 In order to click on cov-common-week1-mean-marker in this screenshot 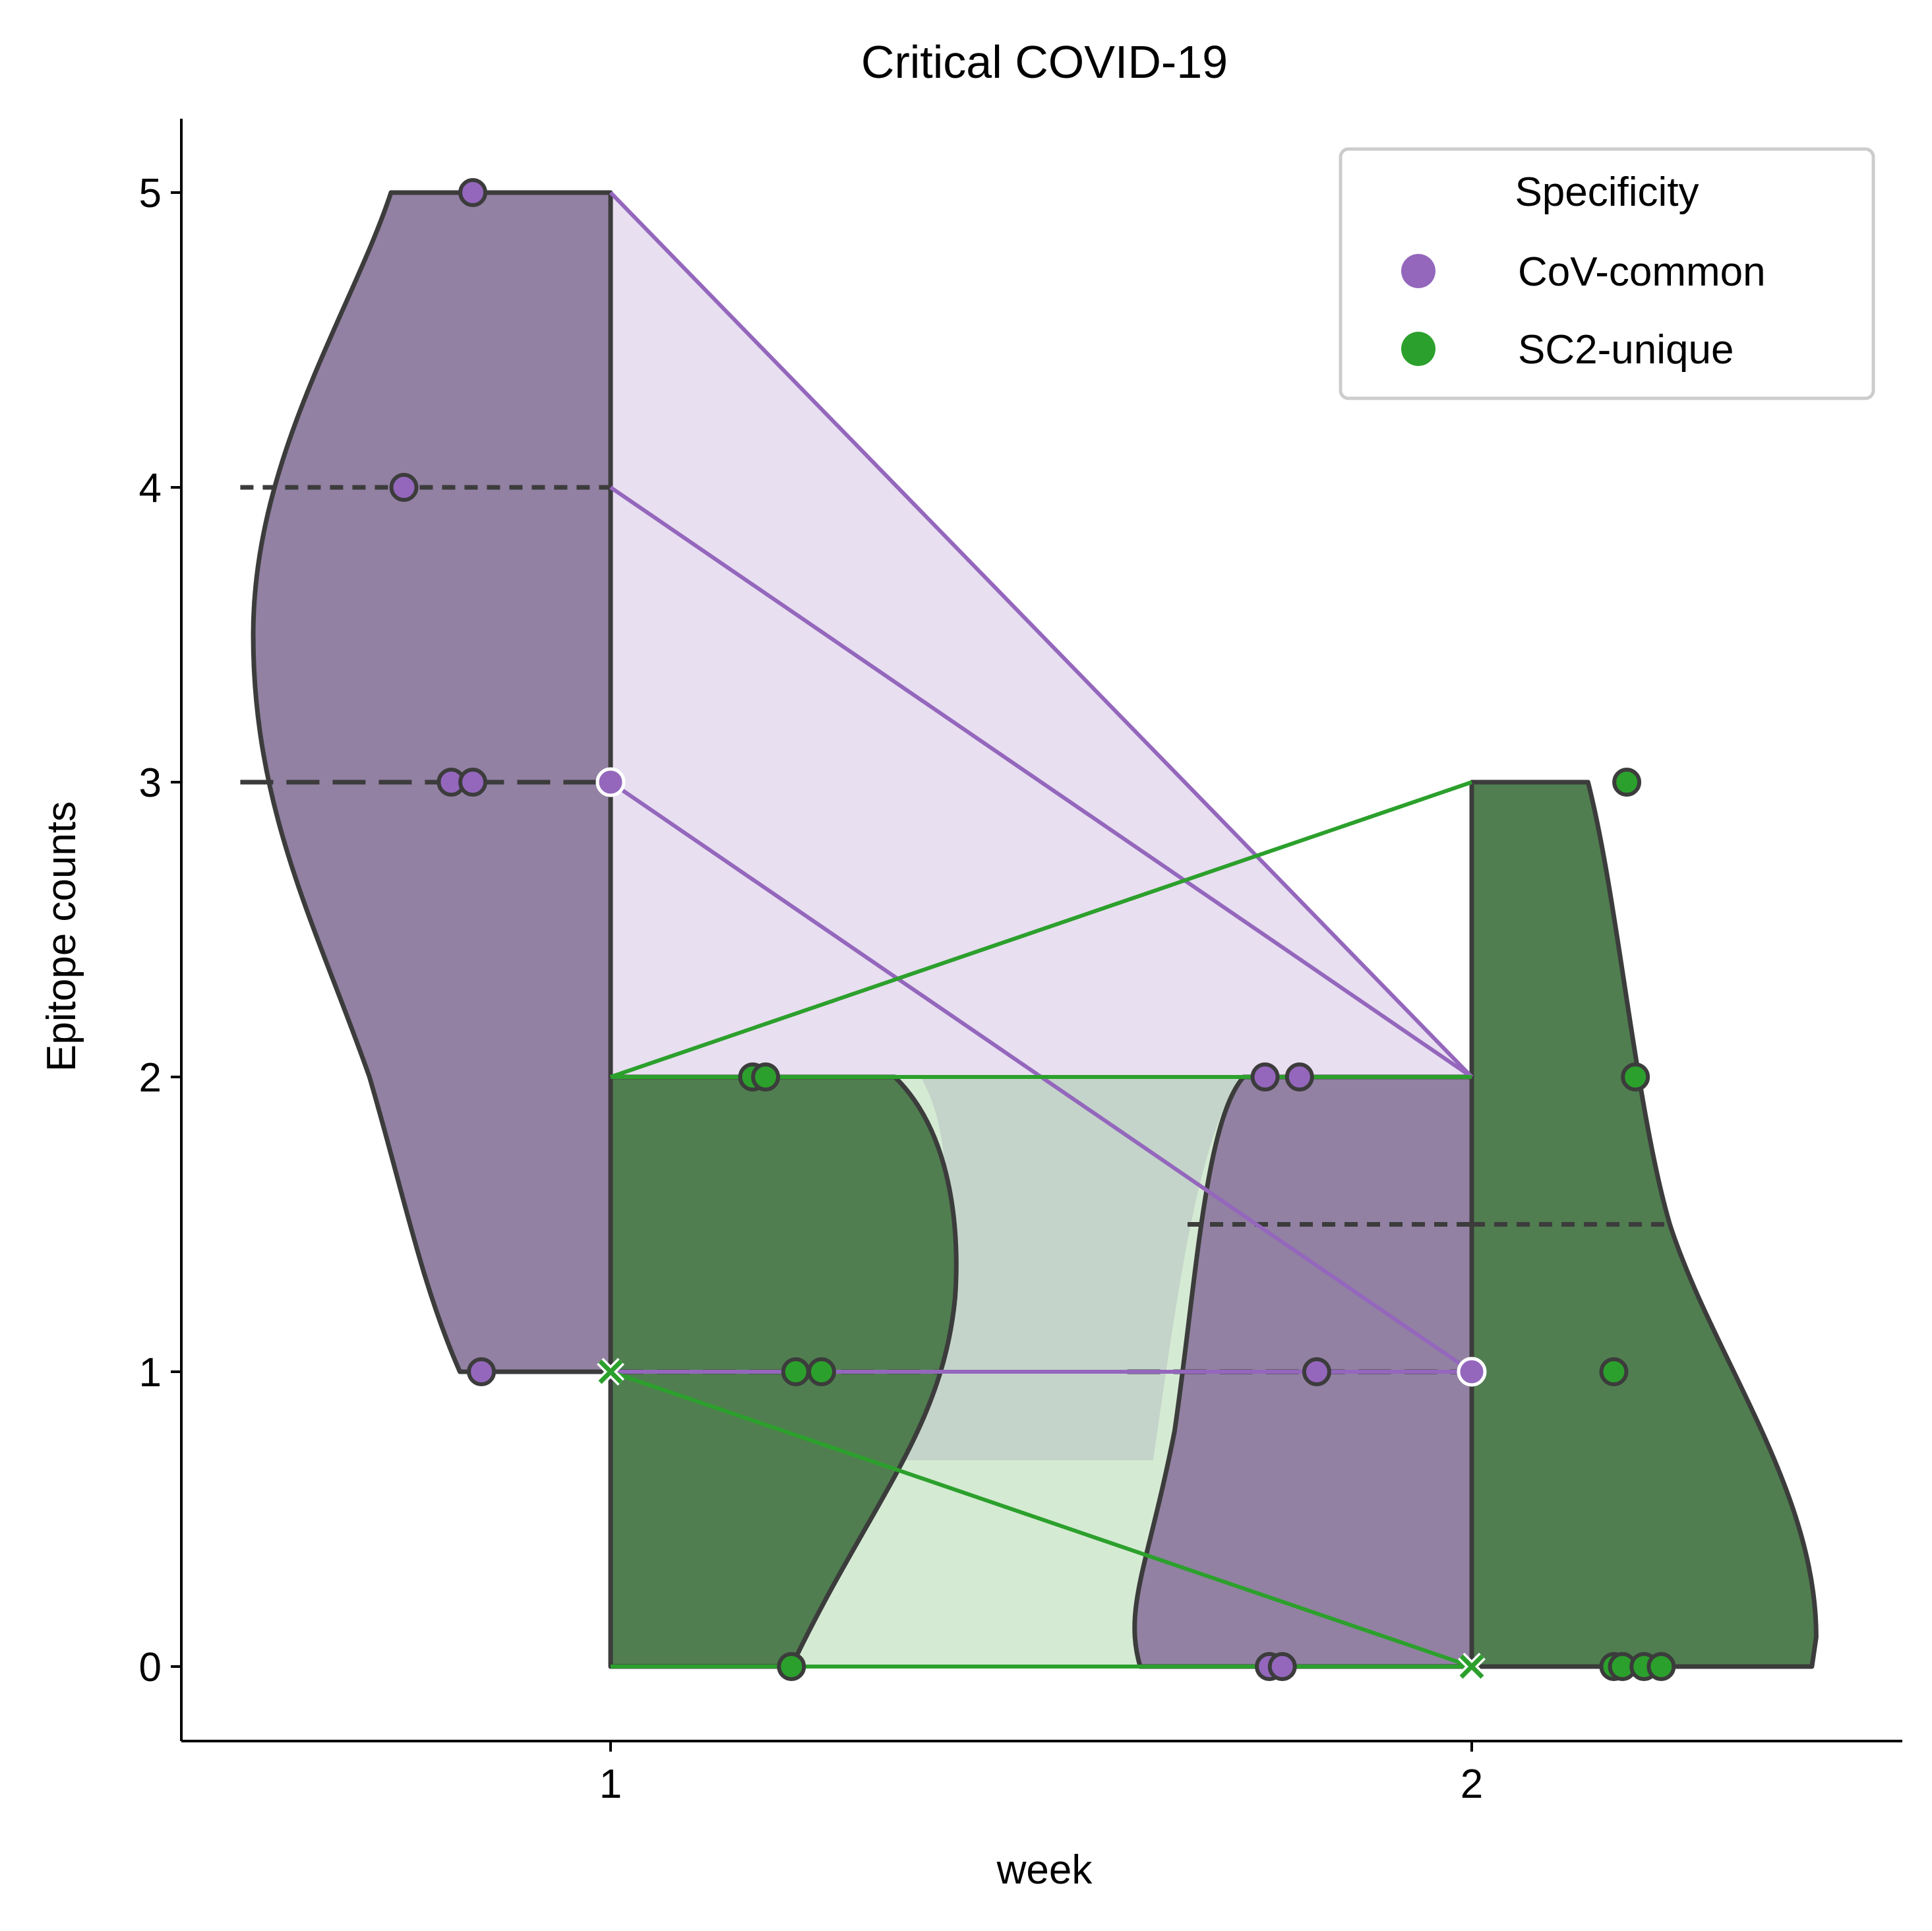, I will do `click(610, 782)`.